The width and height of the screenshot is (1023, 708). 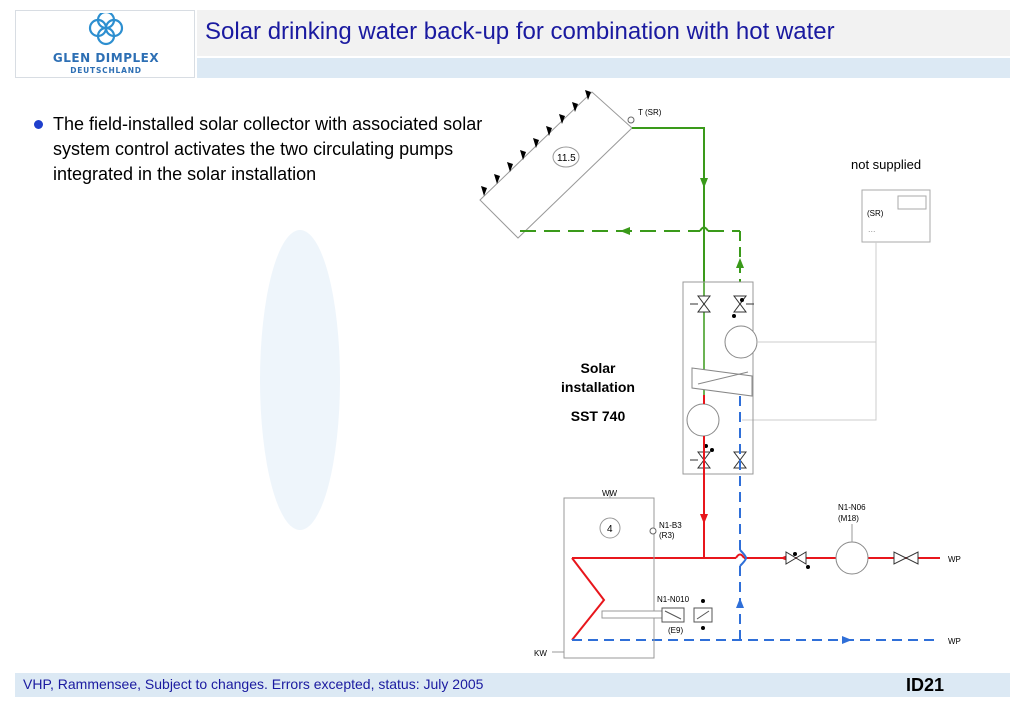 What do you see at coordinates (106, 58) in the screenshot?
I see `logo-name: GLEN DIMPLEX` at bounding box center [106, 58].